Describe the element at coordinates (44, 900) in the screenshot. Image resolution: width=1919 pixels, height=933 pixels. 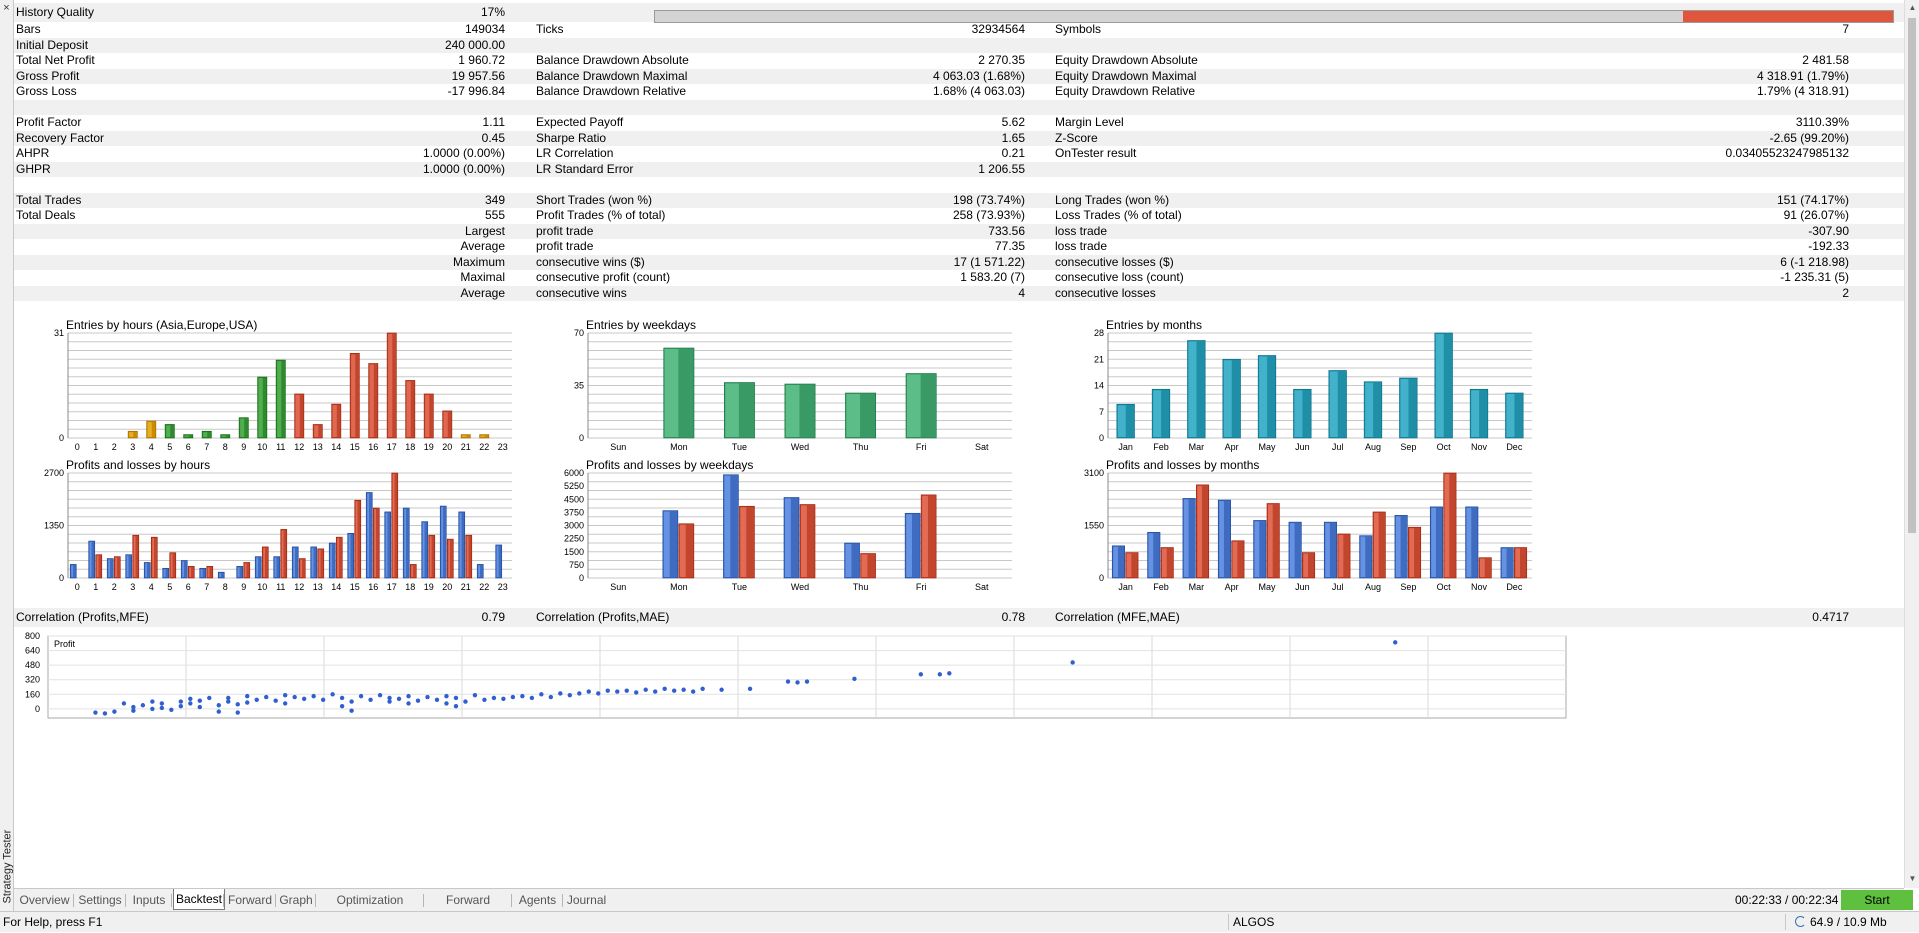
I see `tab-overview: Overview` at that location.